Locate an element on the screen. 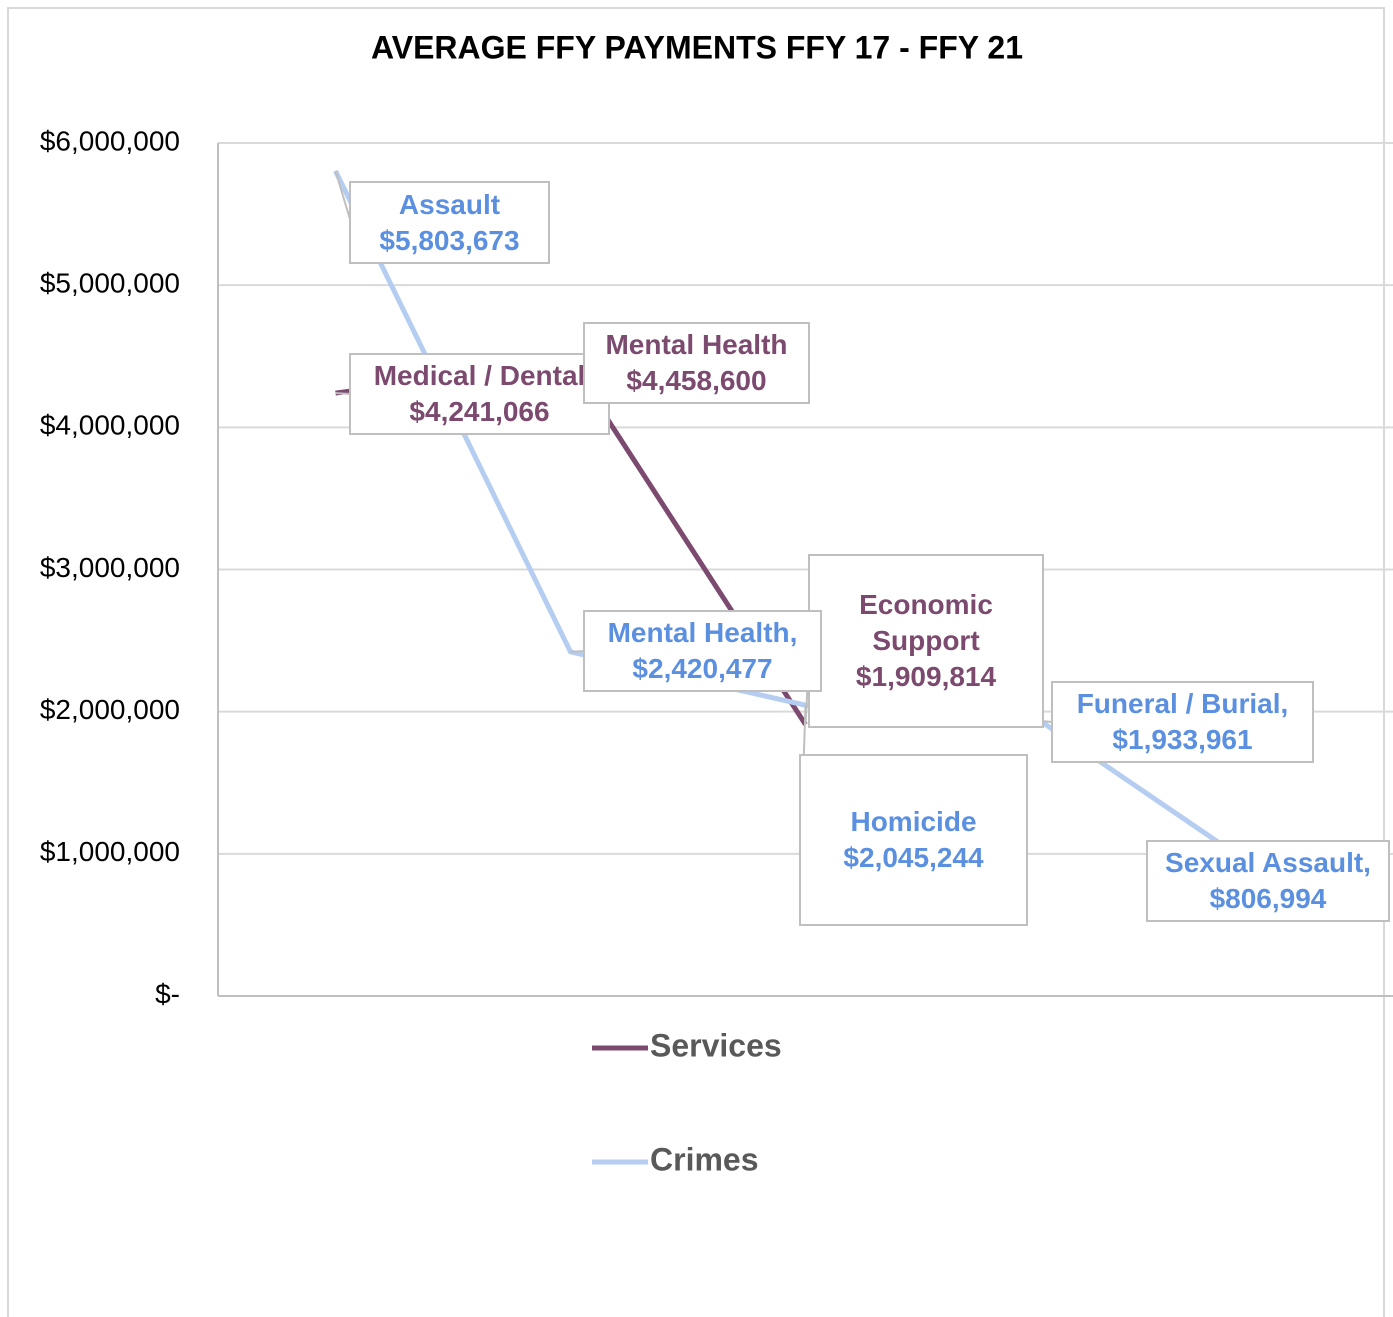 Image resolution: width=1393 pixels, height=1317 pixels. data-label-name: Mental Health is located at coordinates (696, 344).